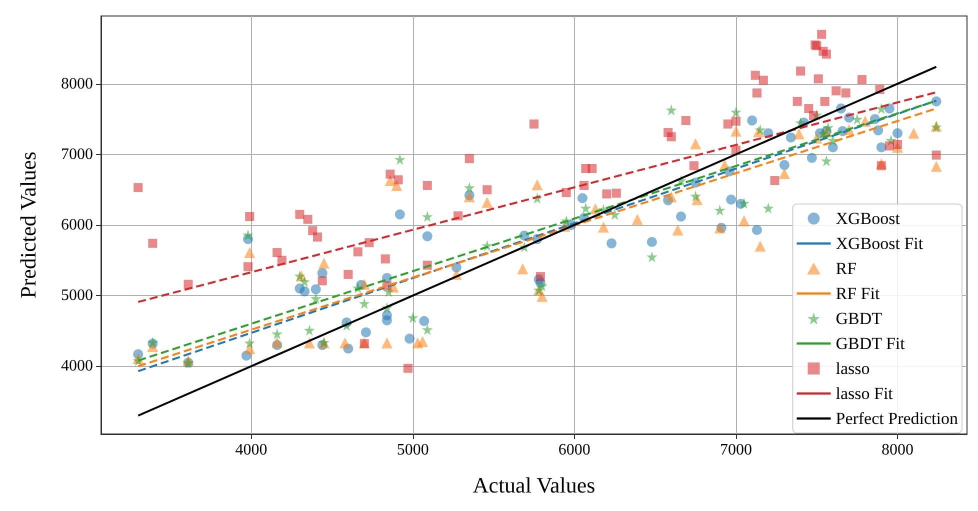 Image resolution: width=978 pixels, height=511 pixels. I want to click on legend-label: lasso, so click(853, 368).